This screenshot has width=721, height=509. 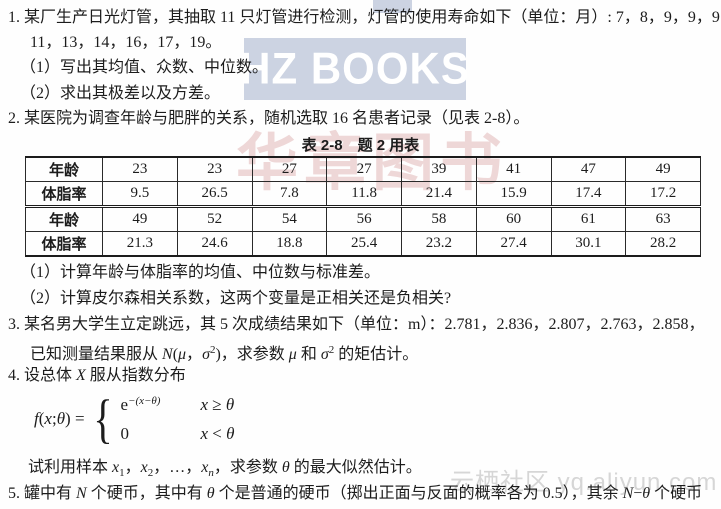 What do you see at coordinates (588, 169) in the screenshot?
I see `data-cell: 47` at bounding box center [588, 169].